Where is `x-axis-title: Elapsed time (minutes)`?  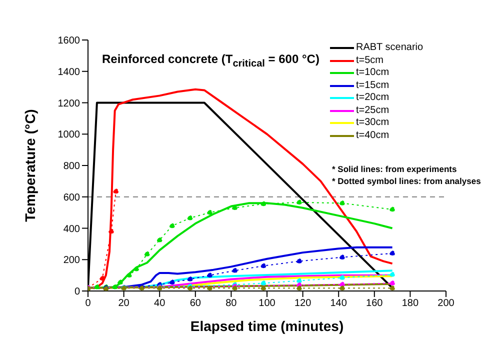 x-axis-title: Elapsed time (minutes) is located at coordinates (267, 326).